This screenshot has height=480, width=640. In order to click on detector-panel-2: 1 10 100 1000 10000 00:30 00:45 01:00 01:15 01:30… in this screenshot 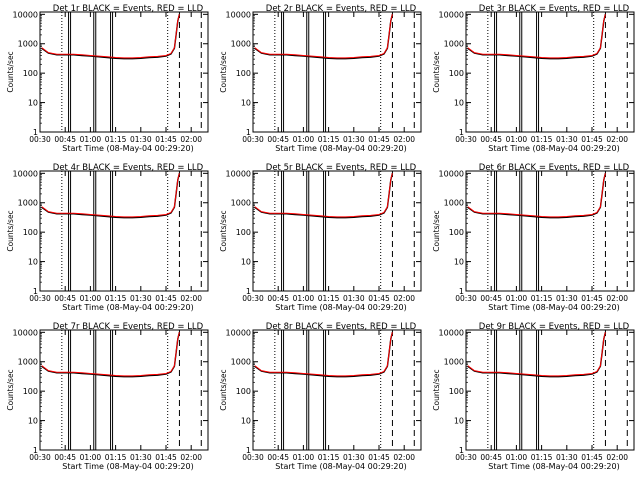, I will do `click(320, 78)`.